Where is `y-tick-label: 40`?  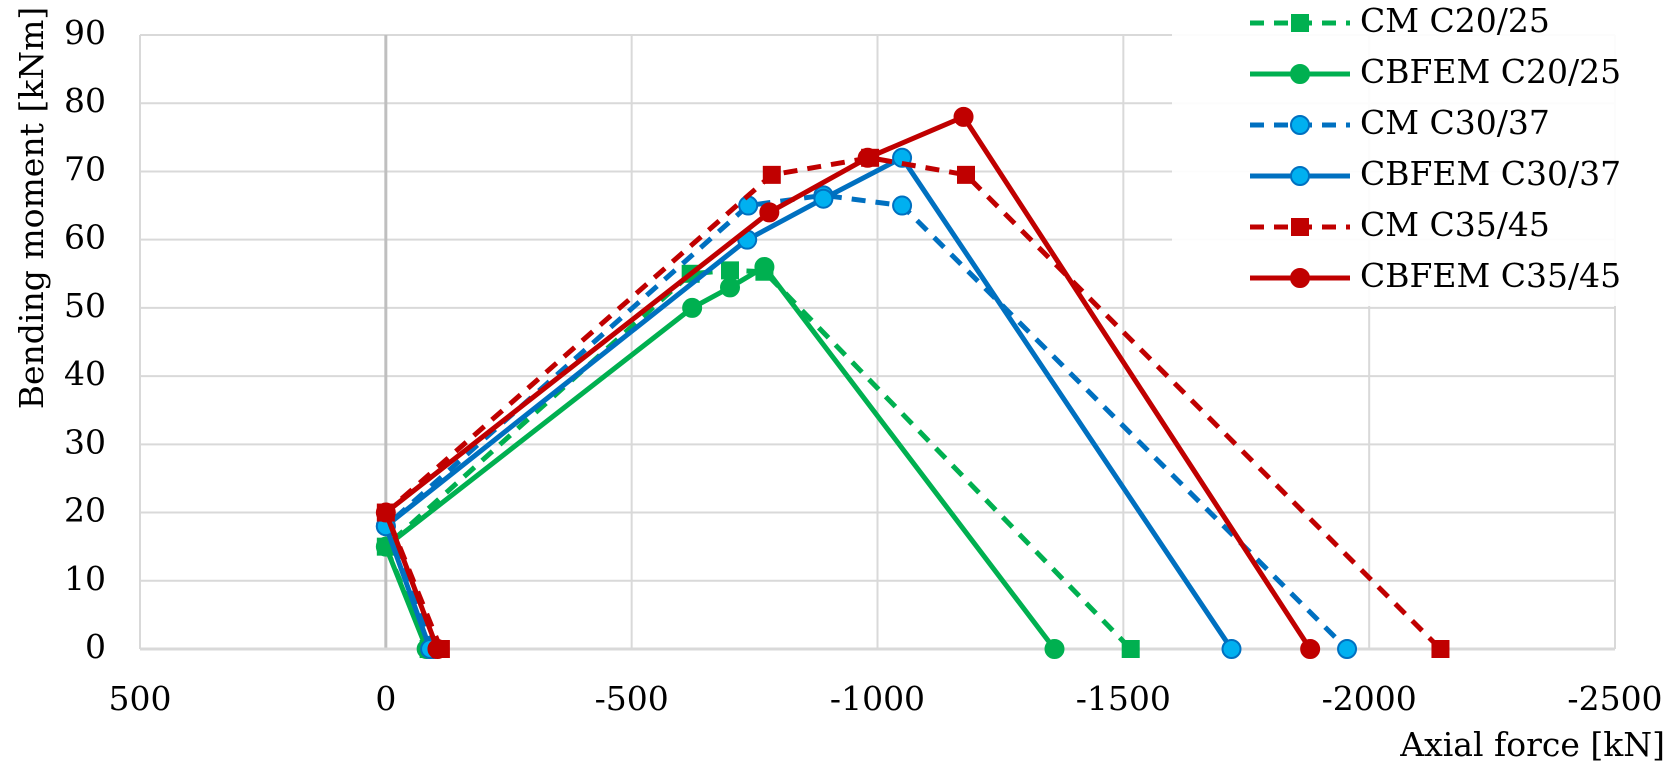 y-tick-label: 40 is located at coordinates (85, 373).